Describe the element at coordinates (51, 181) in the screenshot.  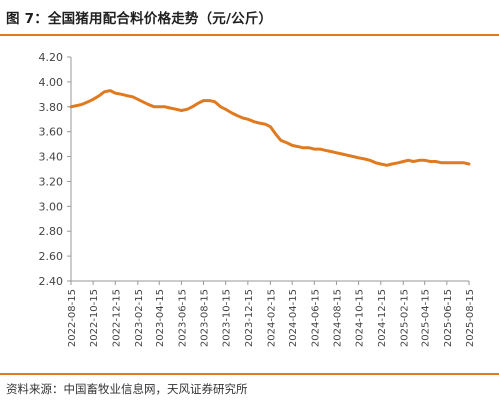
I see `y-tick-label: 3.20` at that location.